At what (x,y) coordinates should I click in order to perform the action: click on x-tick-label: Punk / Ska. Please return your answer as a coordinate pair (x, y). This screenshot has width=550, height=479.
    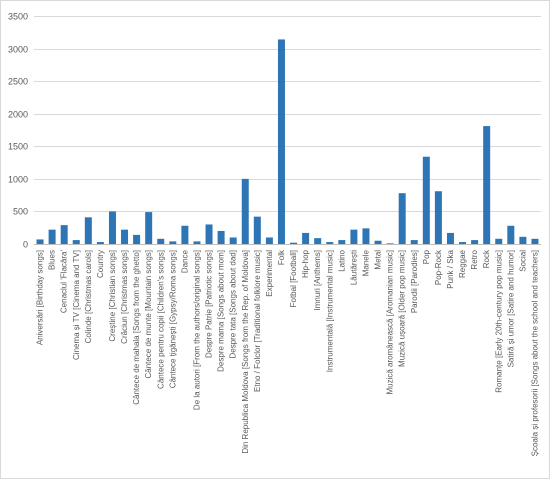
    Looking at the image, I should click on (450, 268).